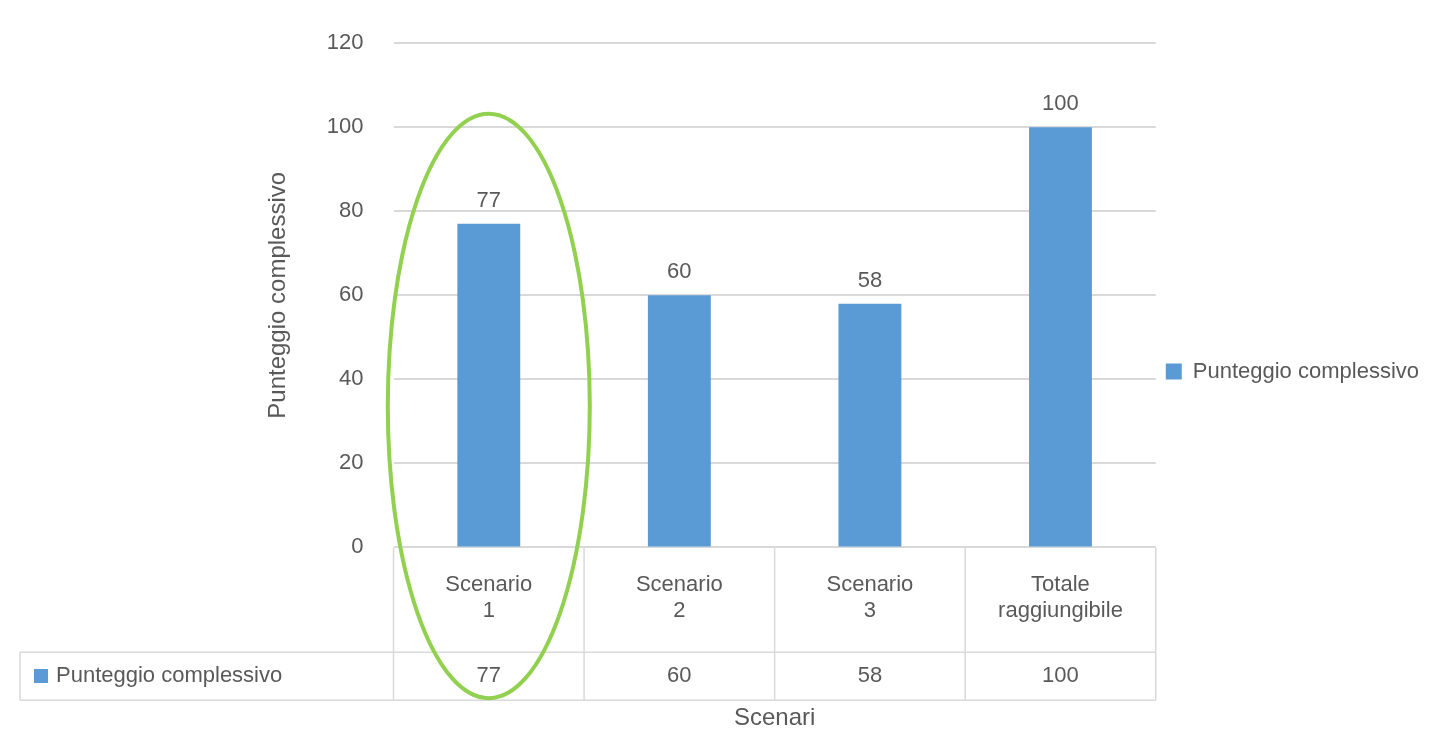 This screenshot has width=1437, height=739. What do you see at coordinates (489, 596) in the screenshot?
I see `x-tick-label: Scenario 1` at bounding box center [489, 596].